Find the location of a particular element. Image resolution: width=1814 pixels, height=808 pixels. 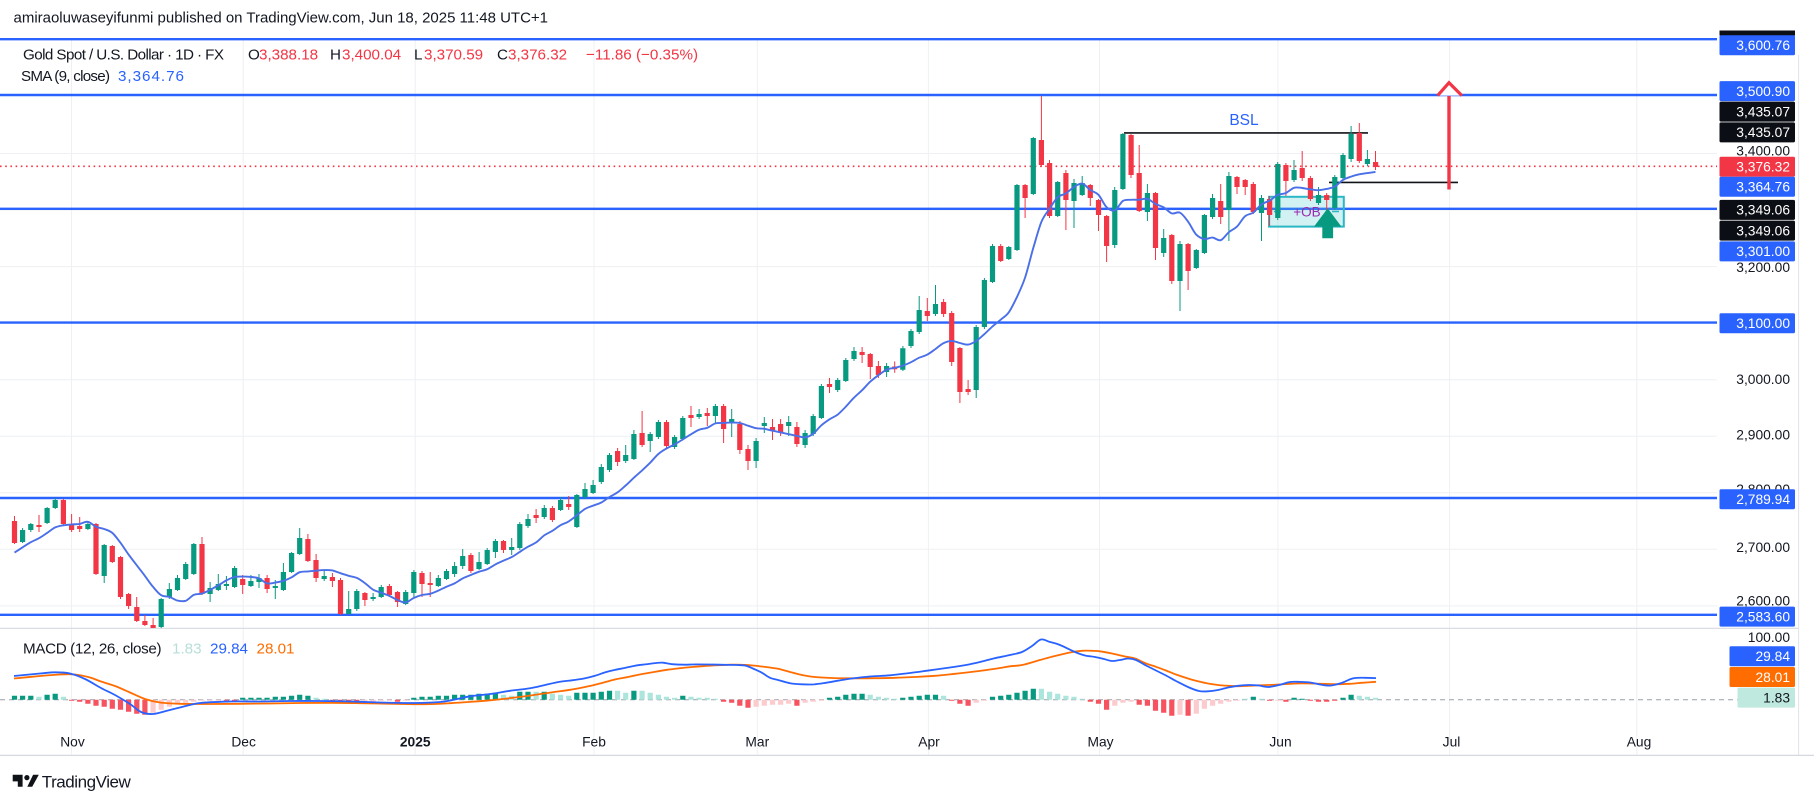

svg-text: 2025 is located at coordinates (415, 741).